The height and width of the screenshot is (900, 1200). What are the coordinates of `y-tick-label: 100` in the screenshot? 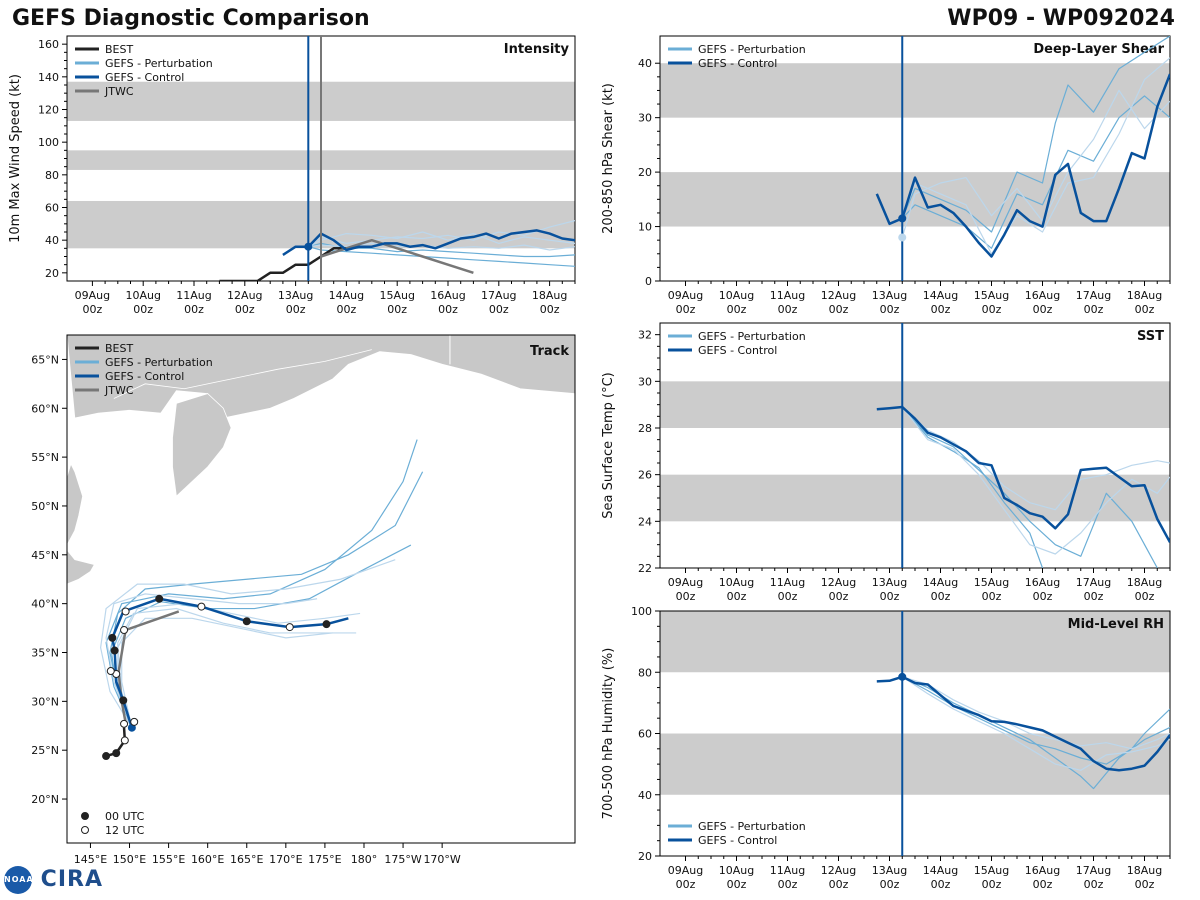 It's located at (48, 142).